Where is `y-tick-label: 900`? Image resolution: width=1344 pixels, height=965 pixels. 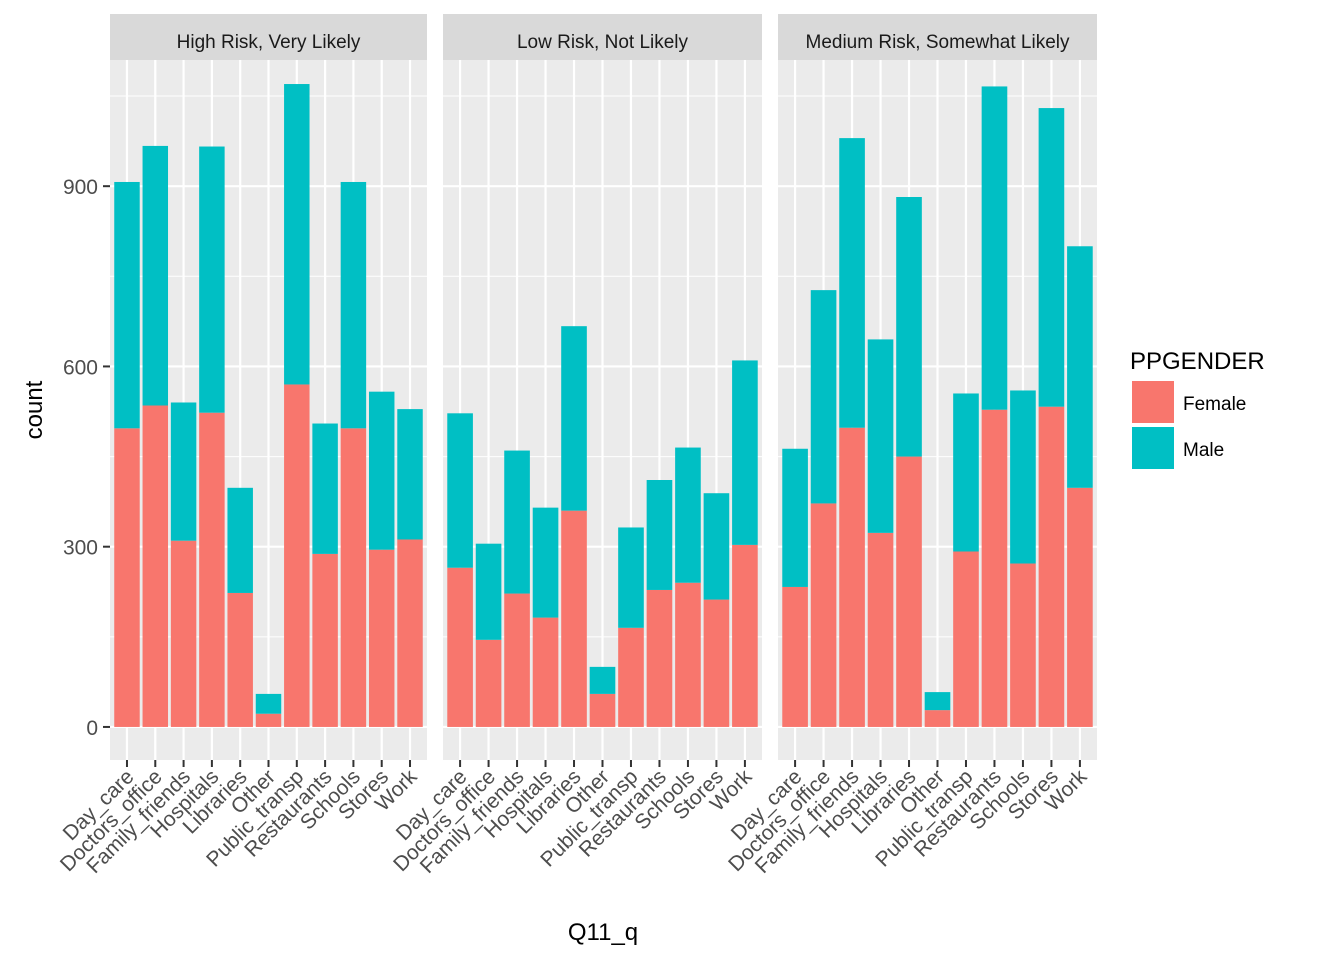 y-tick-label: 900 is located at coordinates (80, 187).